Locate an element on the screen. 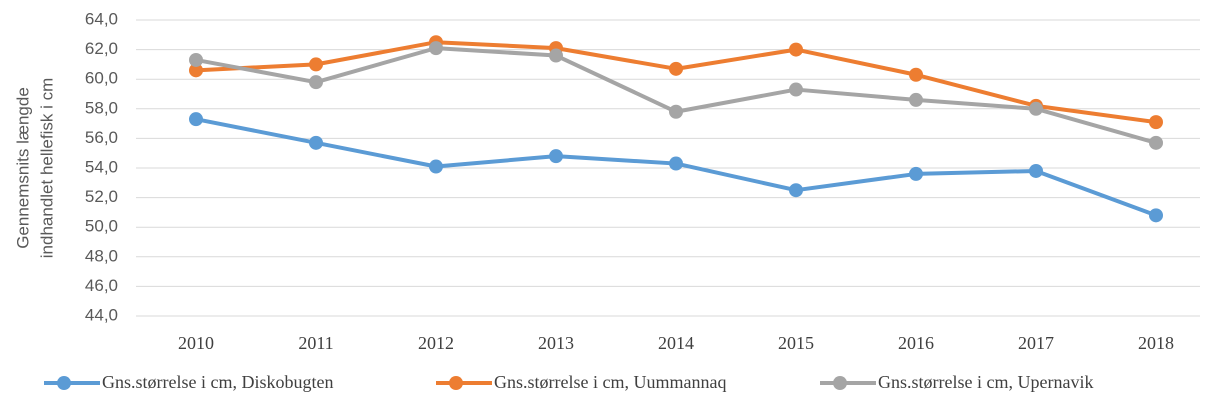  x-tick-label: 2010 is located at coordinates (196, 343).